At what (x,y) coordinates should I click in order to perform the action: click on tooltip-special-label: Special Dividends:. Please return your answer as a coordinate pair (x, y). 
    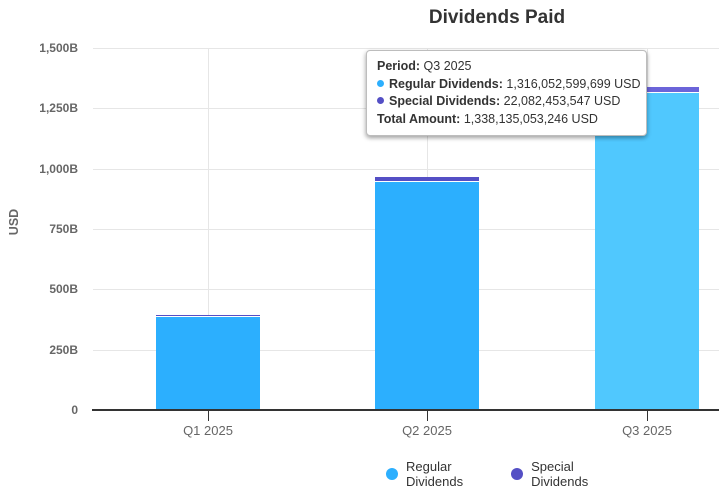
    Looking at the image, I should click on (445, 101).